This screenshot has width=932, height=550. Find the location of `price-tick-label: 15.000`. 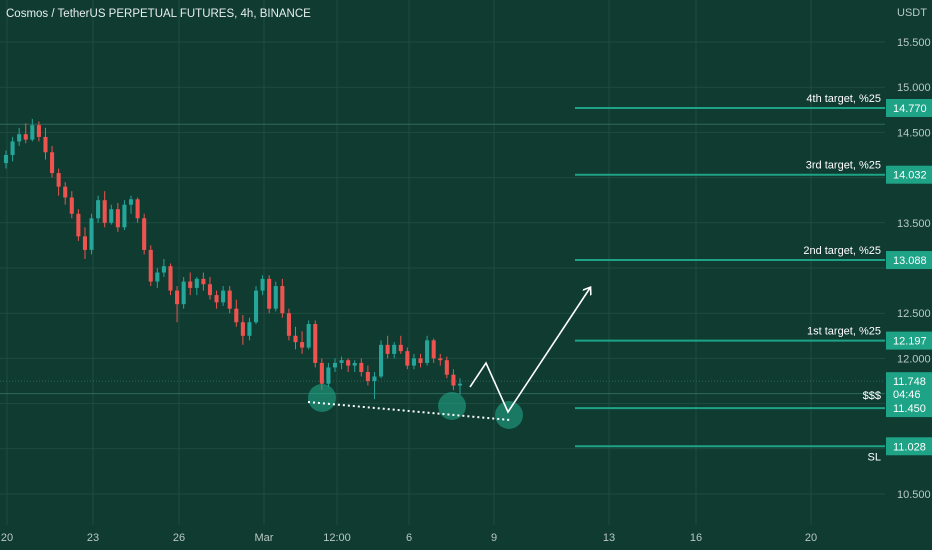

price-tick-label: 15.000 is located at coordinates (914, 88).